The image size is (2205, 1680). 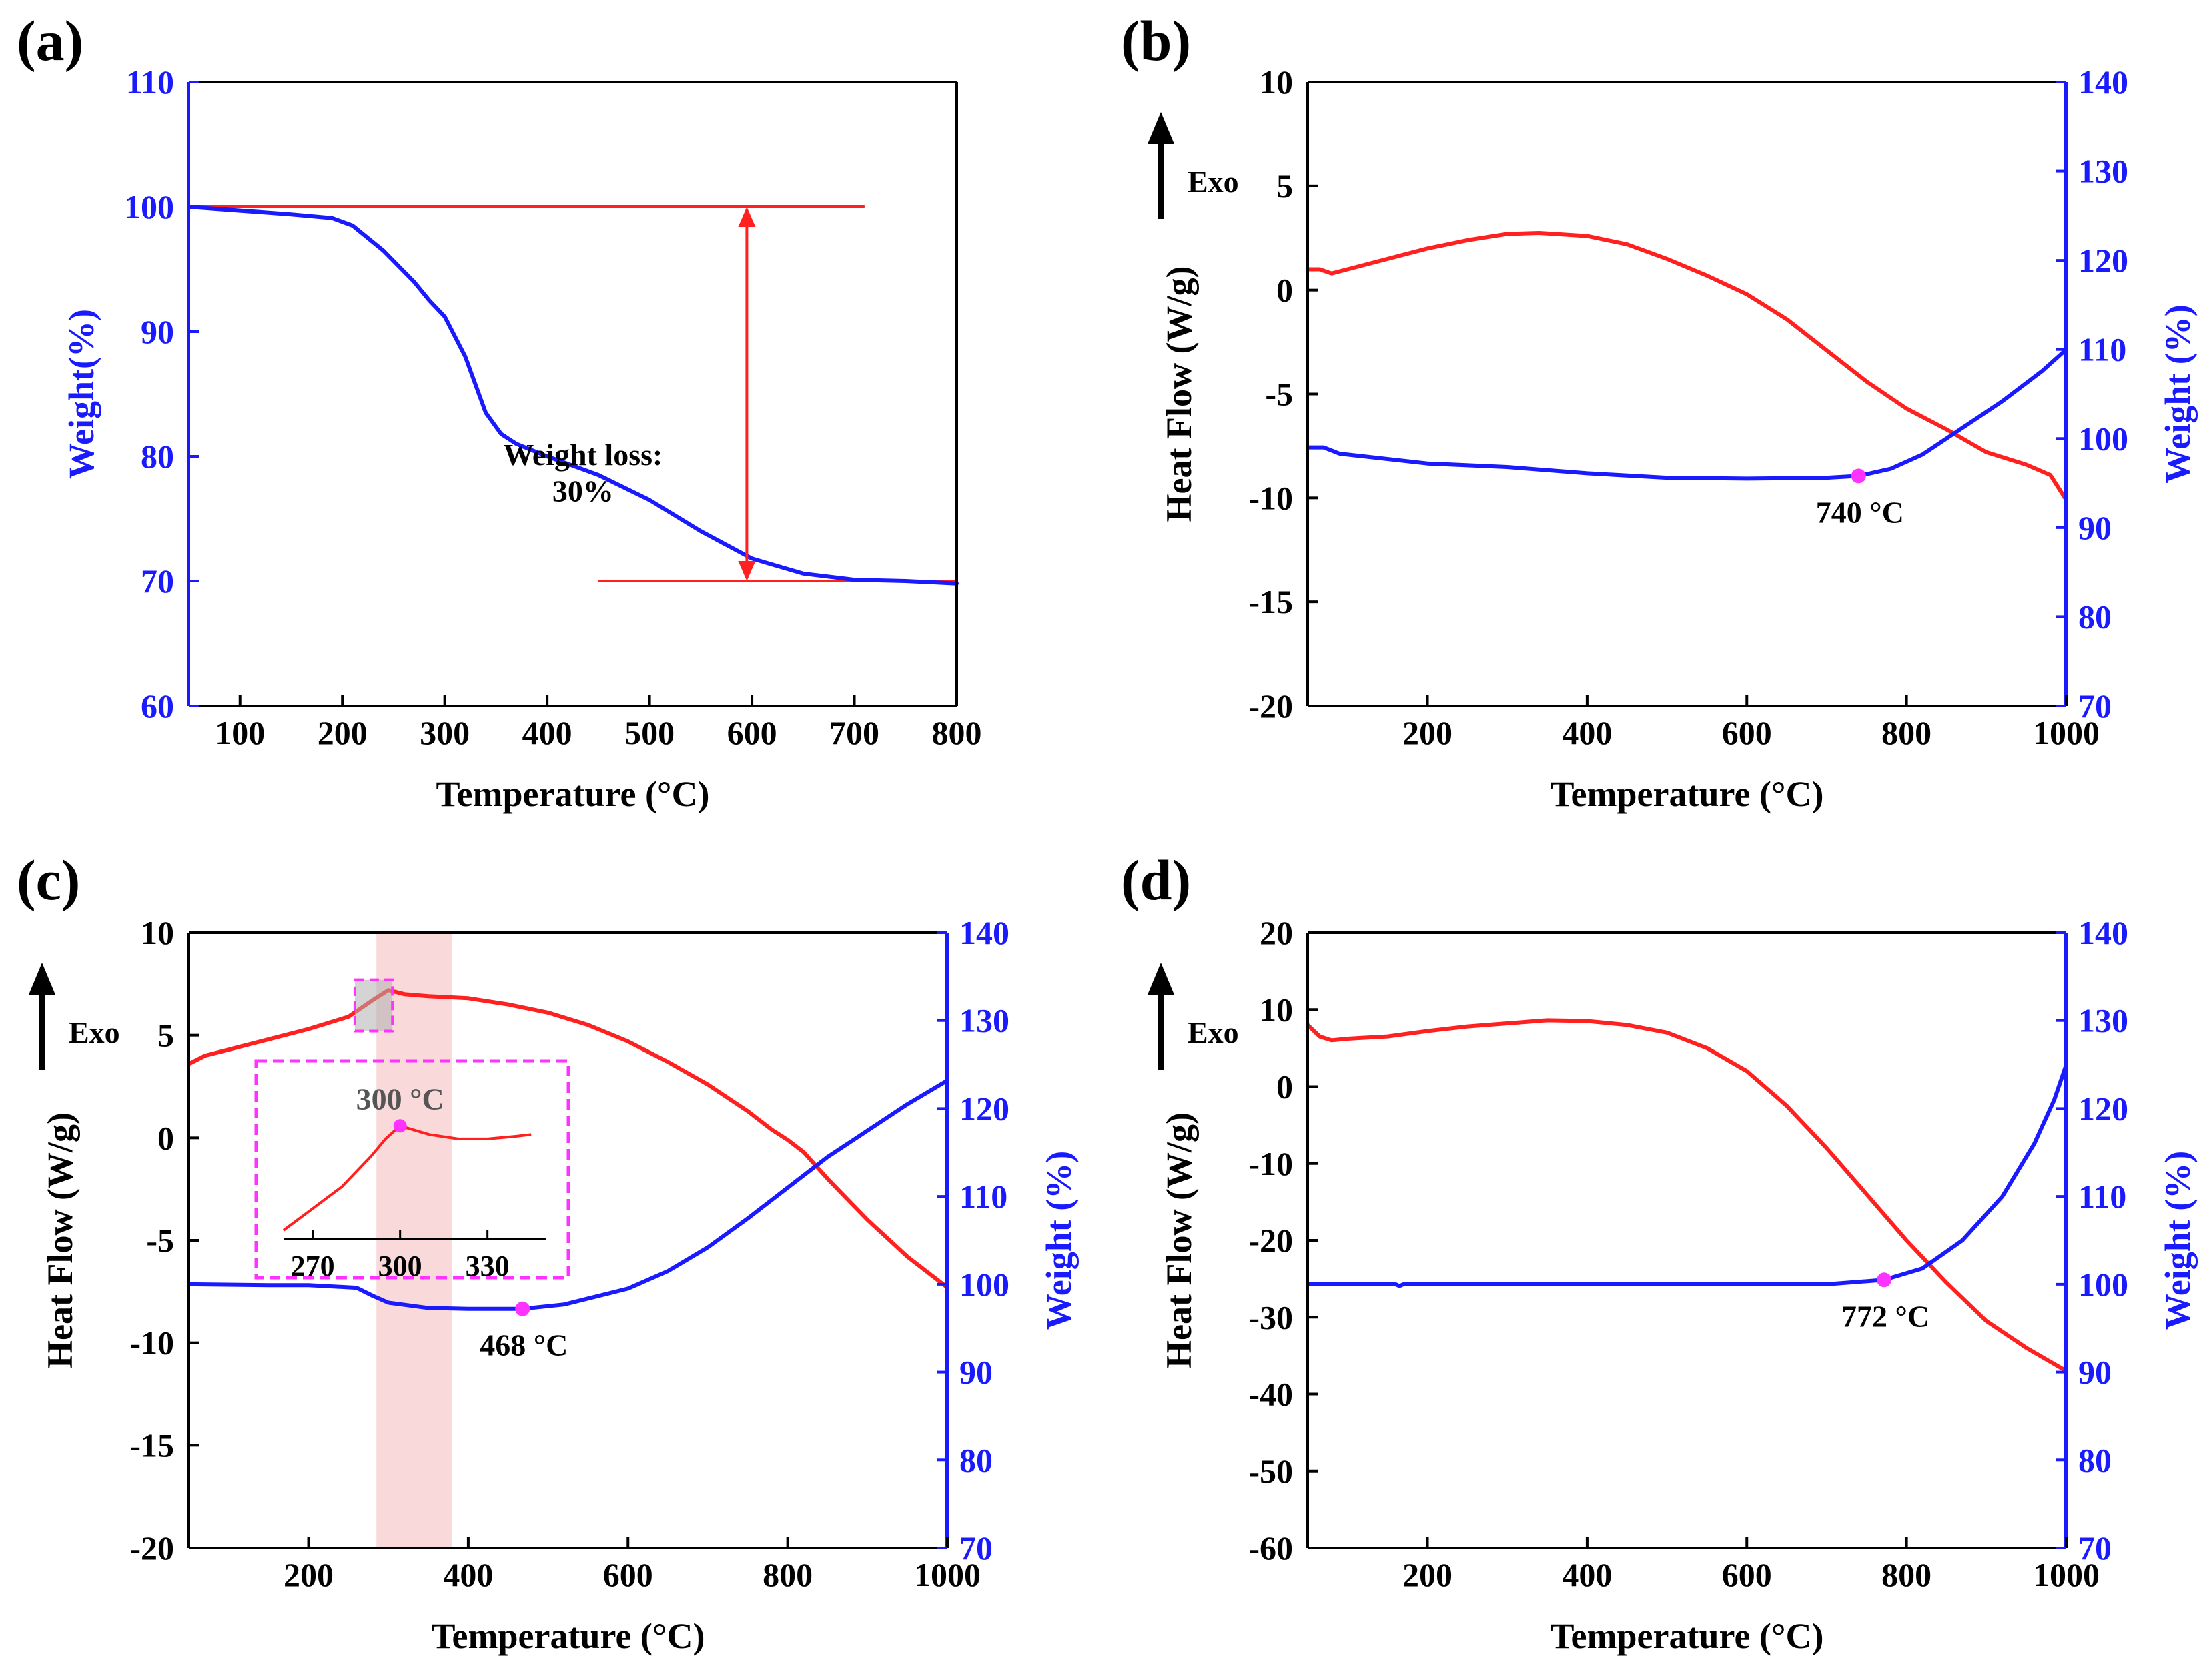 What do you see at coordinates (313, 1266) in the screenshot?
I see `inset-x-tick-label: 270` at bounding box center [313, 1266].